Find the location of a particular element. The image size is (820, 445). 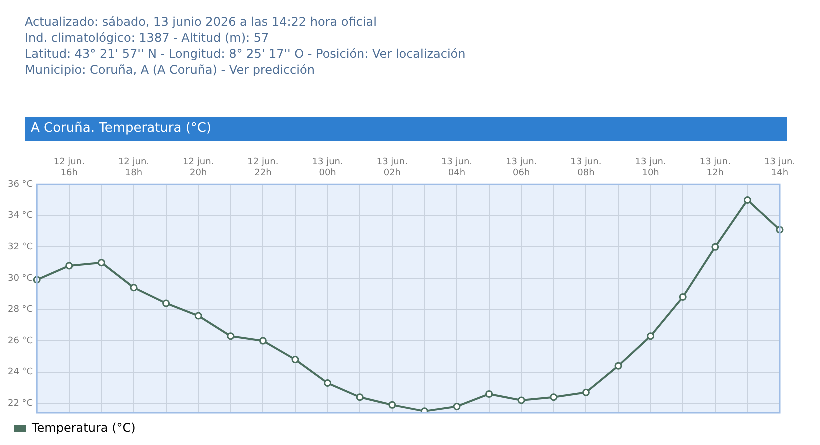

x-tick-label: 12 jun. 20h is located at coordinates (198, 168).